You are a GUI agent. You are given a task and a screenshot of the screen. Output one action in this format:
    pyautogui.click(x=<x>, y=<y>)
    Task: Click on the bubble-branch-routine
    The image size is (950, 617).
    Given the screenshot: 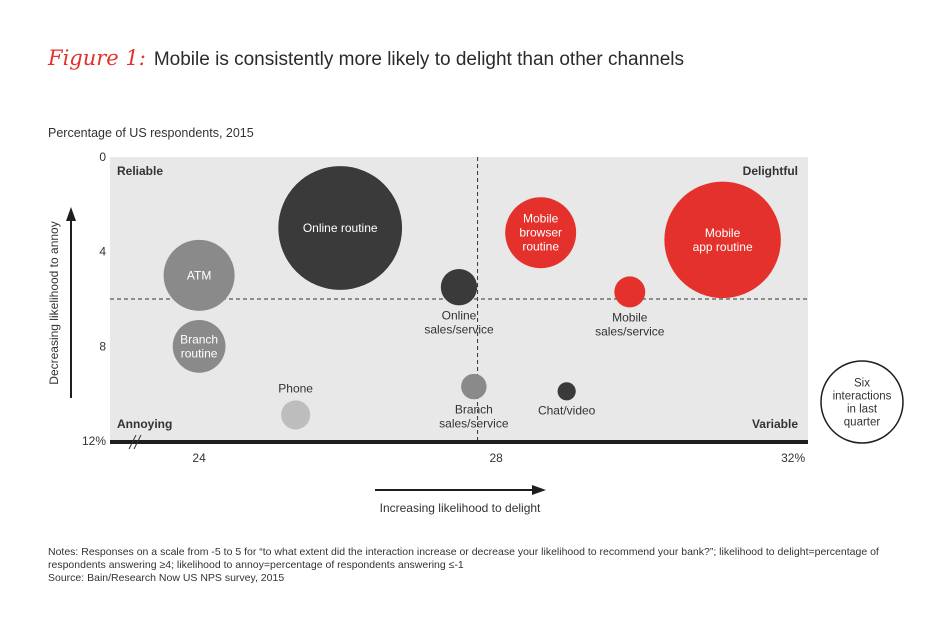 What is the action you would take?
    pyautogui.click(x=199, y=346)
    